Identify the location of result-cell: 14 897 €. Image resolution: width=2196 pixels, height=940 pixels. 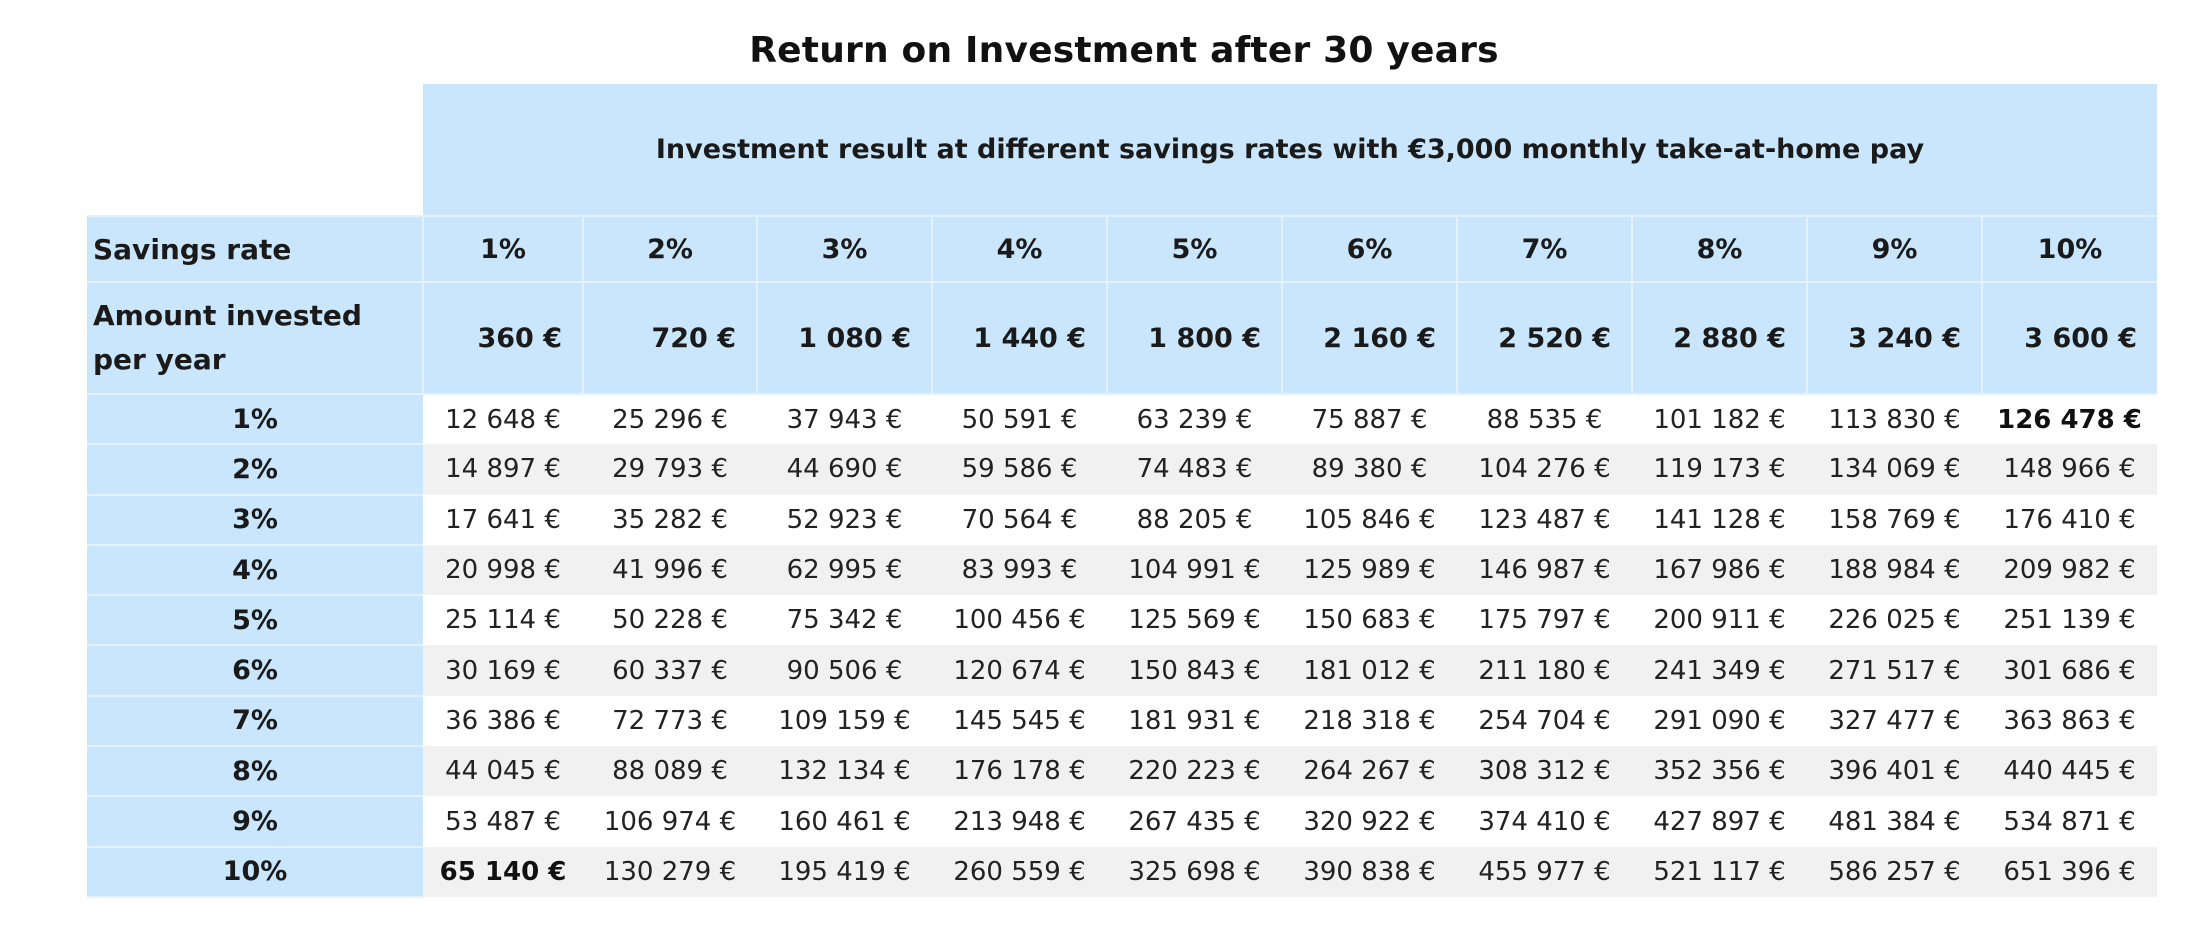
(503, 469).